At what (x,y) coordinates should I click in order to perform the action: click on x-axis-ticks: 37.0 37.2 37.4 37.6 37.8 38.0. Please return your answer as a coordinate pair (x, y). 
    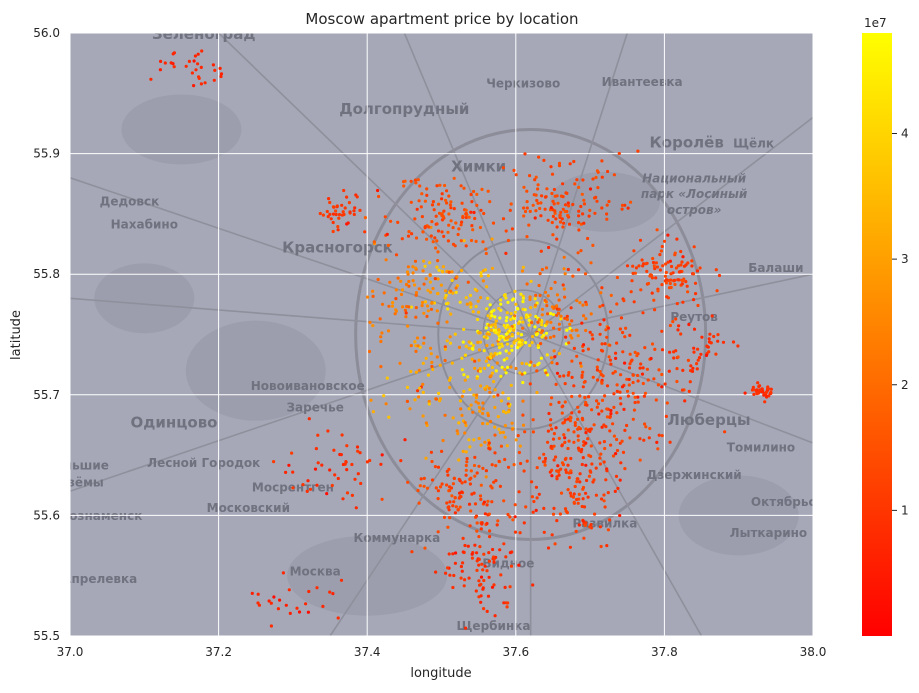
    Looking at the image, I should click on (442, 652).